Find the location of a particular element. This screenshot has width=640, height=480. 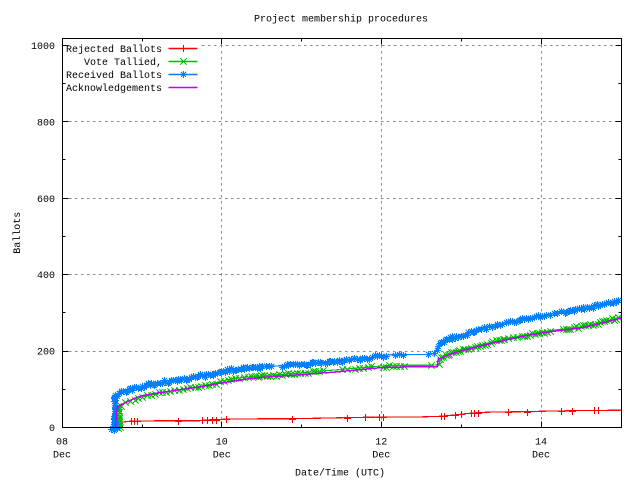

svg-text: 200 is located at coordinates (46, 353).